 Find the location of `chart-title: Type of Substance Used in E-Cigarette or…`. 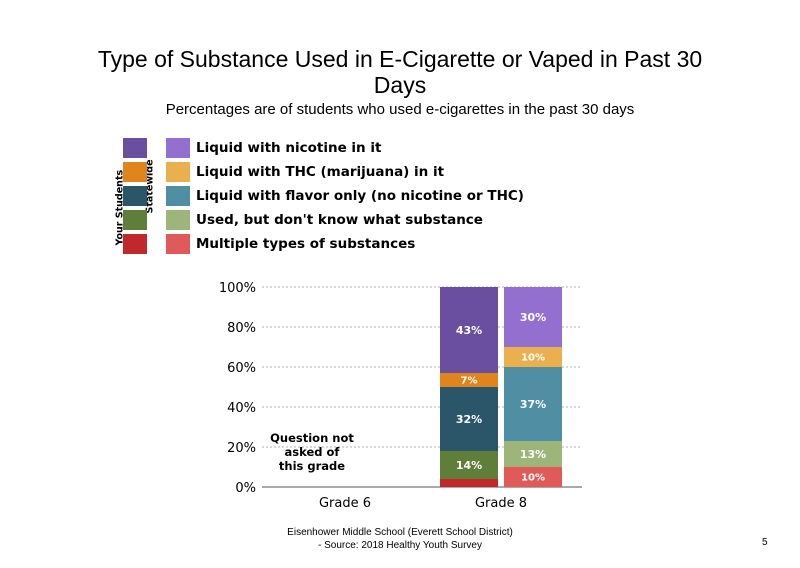

chart-title: Type of Substance Used in E-Cigarette or… is located at coordinates (400, 72).